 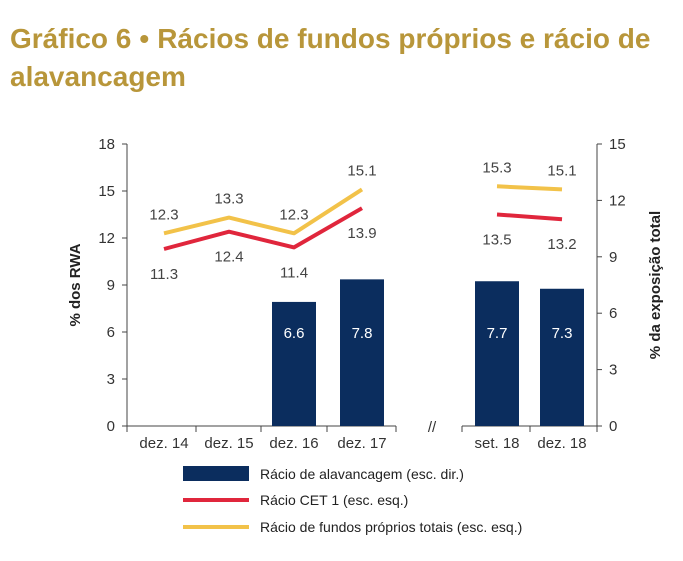 What do you see at coordinates (361, 443) in the screenshot?
I see `x-tick-label: dez. 17` at bounding box center [361, 443].